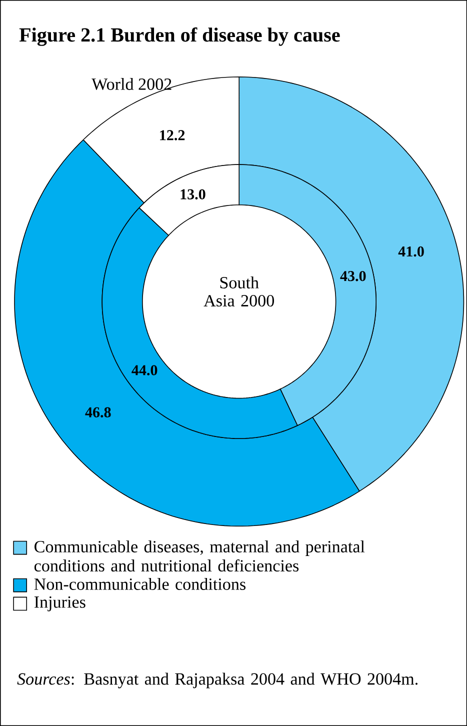  Describe the element at coordinates (132, 84) in the screenshot. I see `slice-label: World 2002` at that location.